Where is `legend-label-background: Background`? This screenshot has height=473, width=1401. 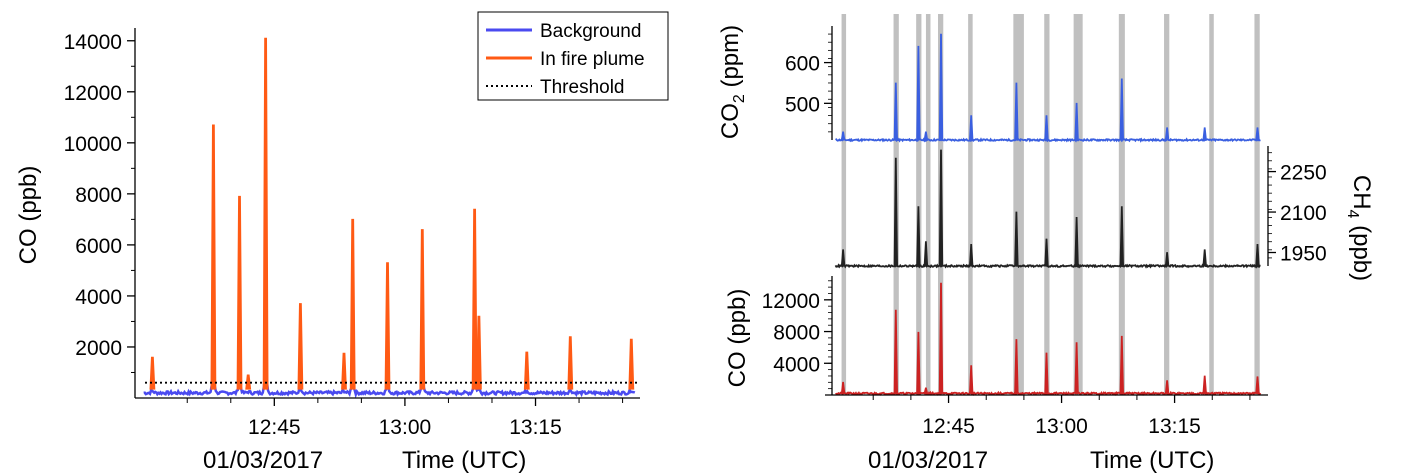 legend-label-background: Background is located at coordinates (590, 31).